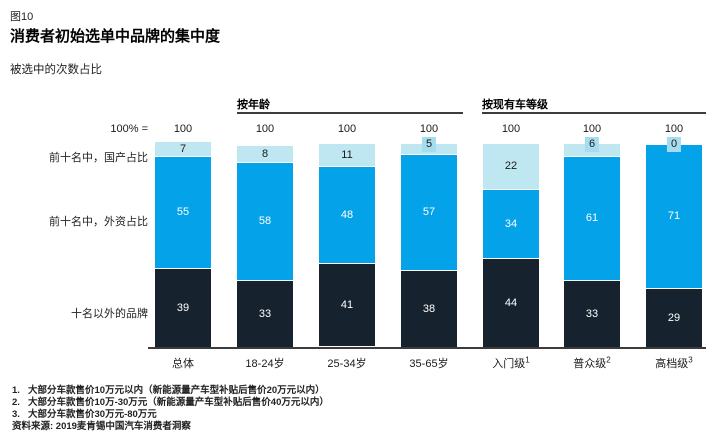 Image resolution: width=719 pixels, height=439 pixels. Describe the element at coordinates (56, 70) in the screenshot. I see `chart-subtitle: 被选中的次数占比` at that location.